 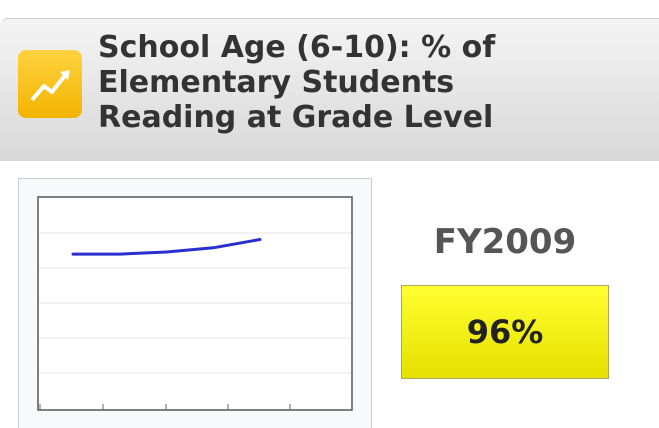 What do you see at coordinates (296, 117) in the screenshot?
I see `title-line: Reading at Grade Level` at bounding box center [296, 117].